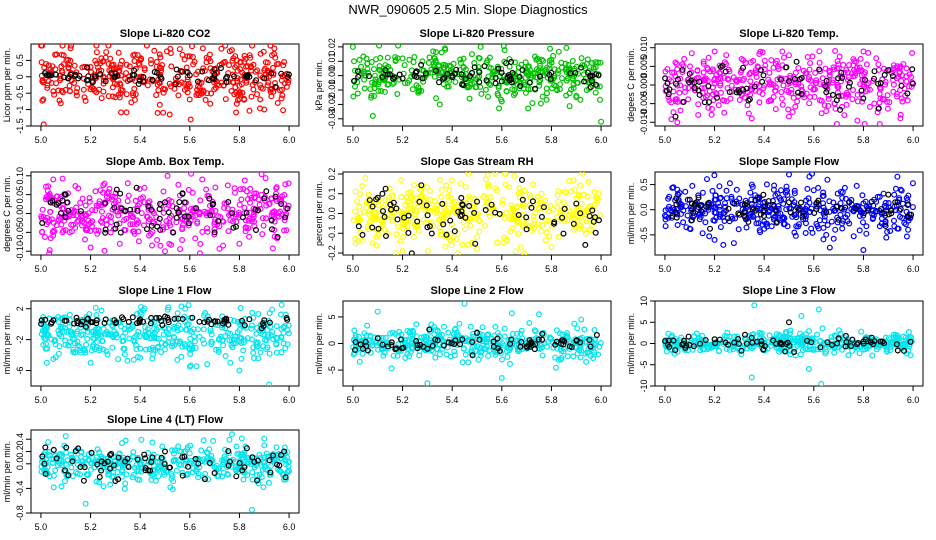 This screenshot has height=540, width=936. I want to click on x-tick-label: 5.0, so click(665, 269).